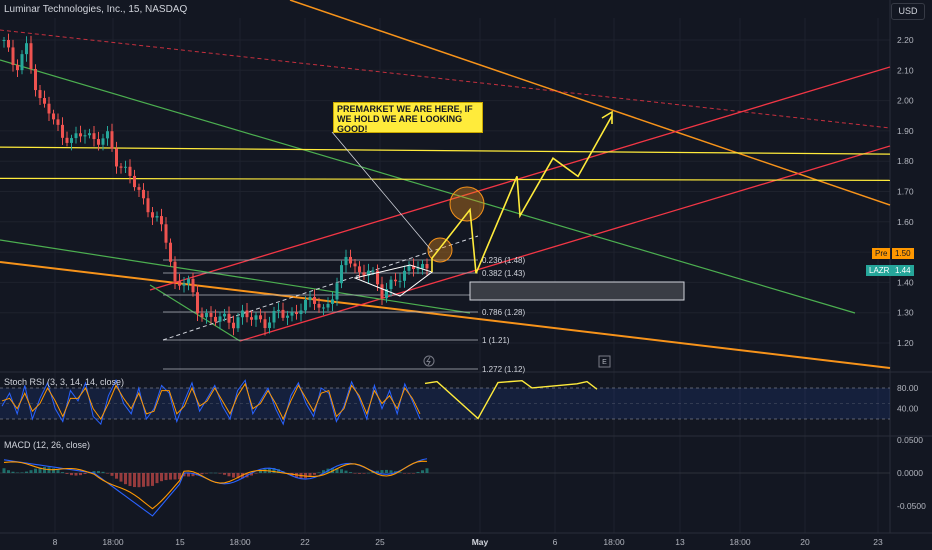 Image resolution: width=932 pixels, height=550 pixels. I want to click on triangle-pattern, so click(393, 280).